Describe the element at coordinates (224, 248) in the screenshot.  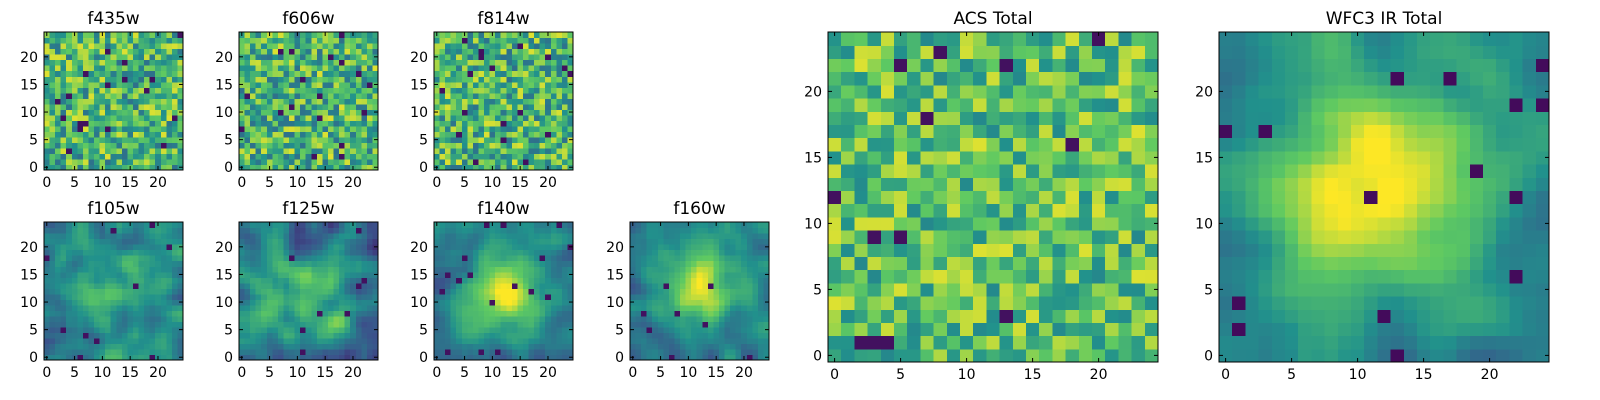
I see `y-tick-label: 20` at that location.